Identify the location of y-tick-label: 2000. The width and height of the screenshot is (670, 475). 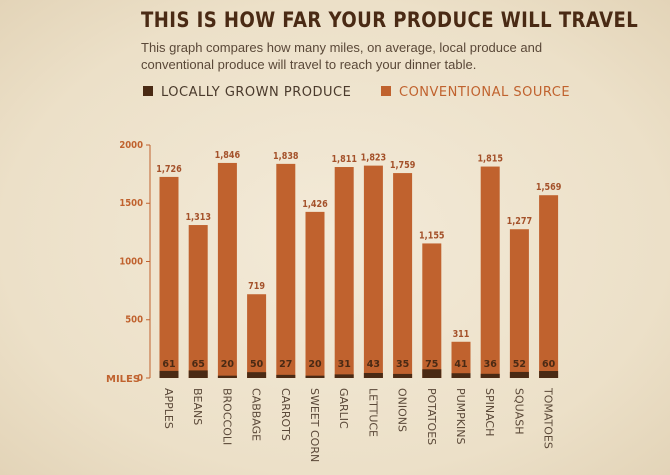
(131, 145).